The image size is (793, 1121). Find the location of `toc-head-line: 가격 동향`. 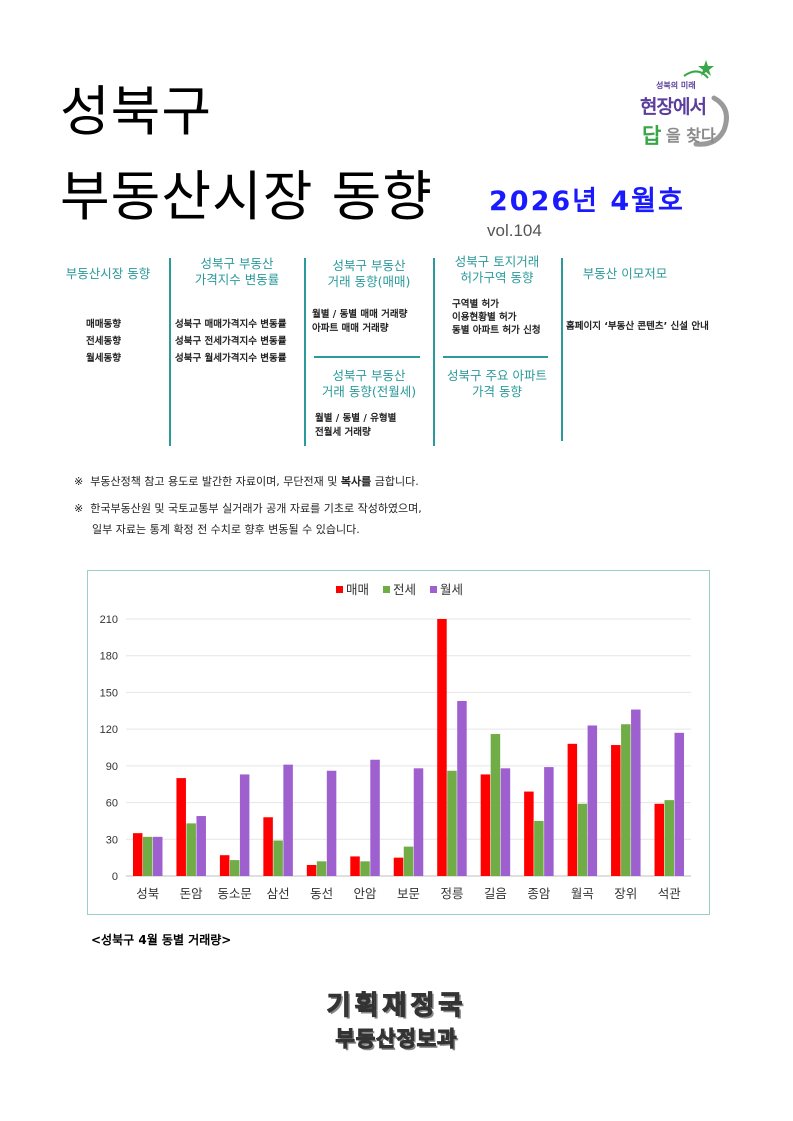

toc-head-line: 가격 동향 is located at coordinates (497, 391).